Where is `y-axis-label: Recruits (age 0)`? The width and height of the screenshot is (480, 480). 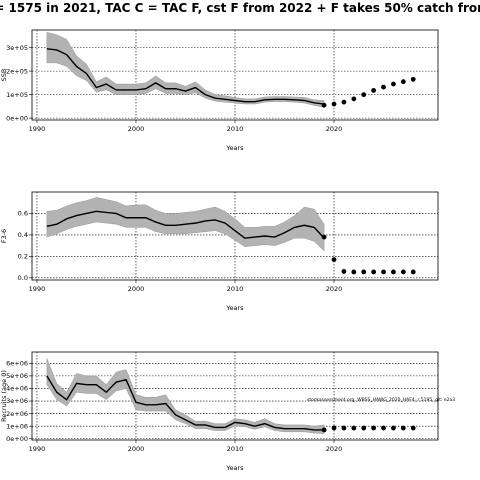
y-axis-label: Recruits (age 0) is located at coordinates (4, 396).